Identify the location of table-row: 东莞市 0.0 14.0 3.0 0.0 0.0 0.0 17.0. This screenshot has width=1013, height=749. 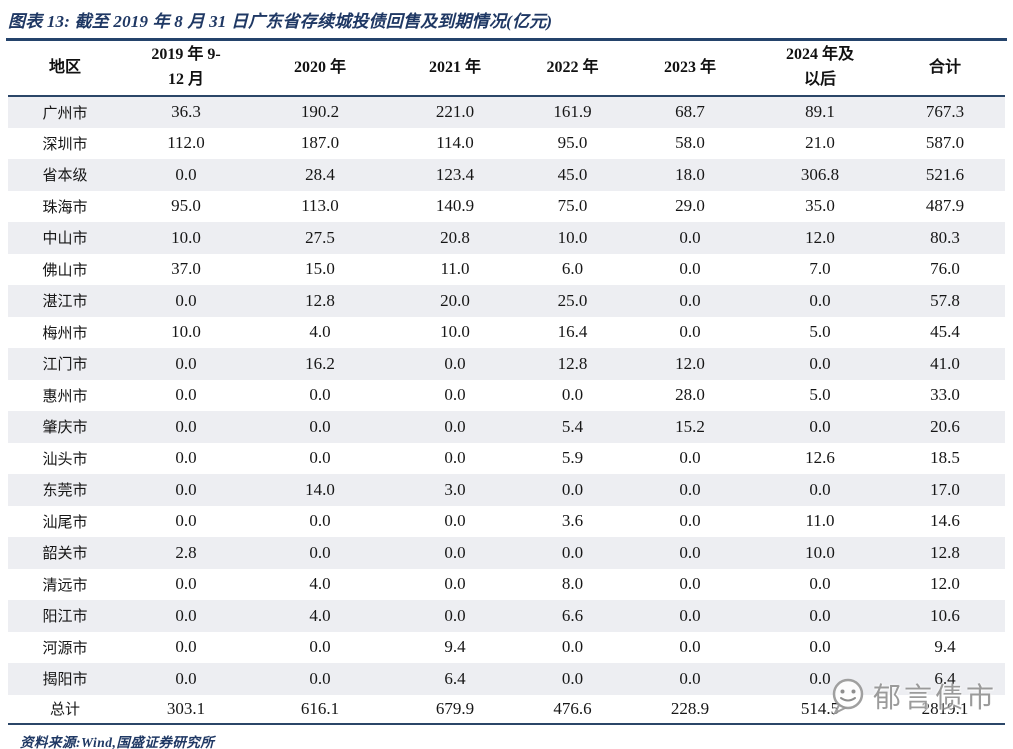
(506, 490).